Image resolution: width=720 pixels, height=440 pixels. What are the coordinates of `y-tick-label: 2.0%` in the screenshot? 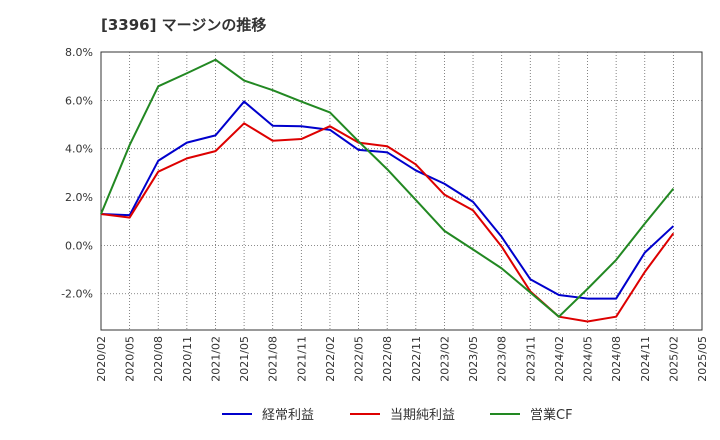 It's located at (79, 197).